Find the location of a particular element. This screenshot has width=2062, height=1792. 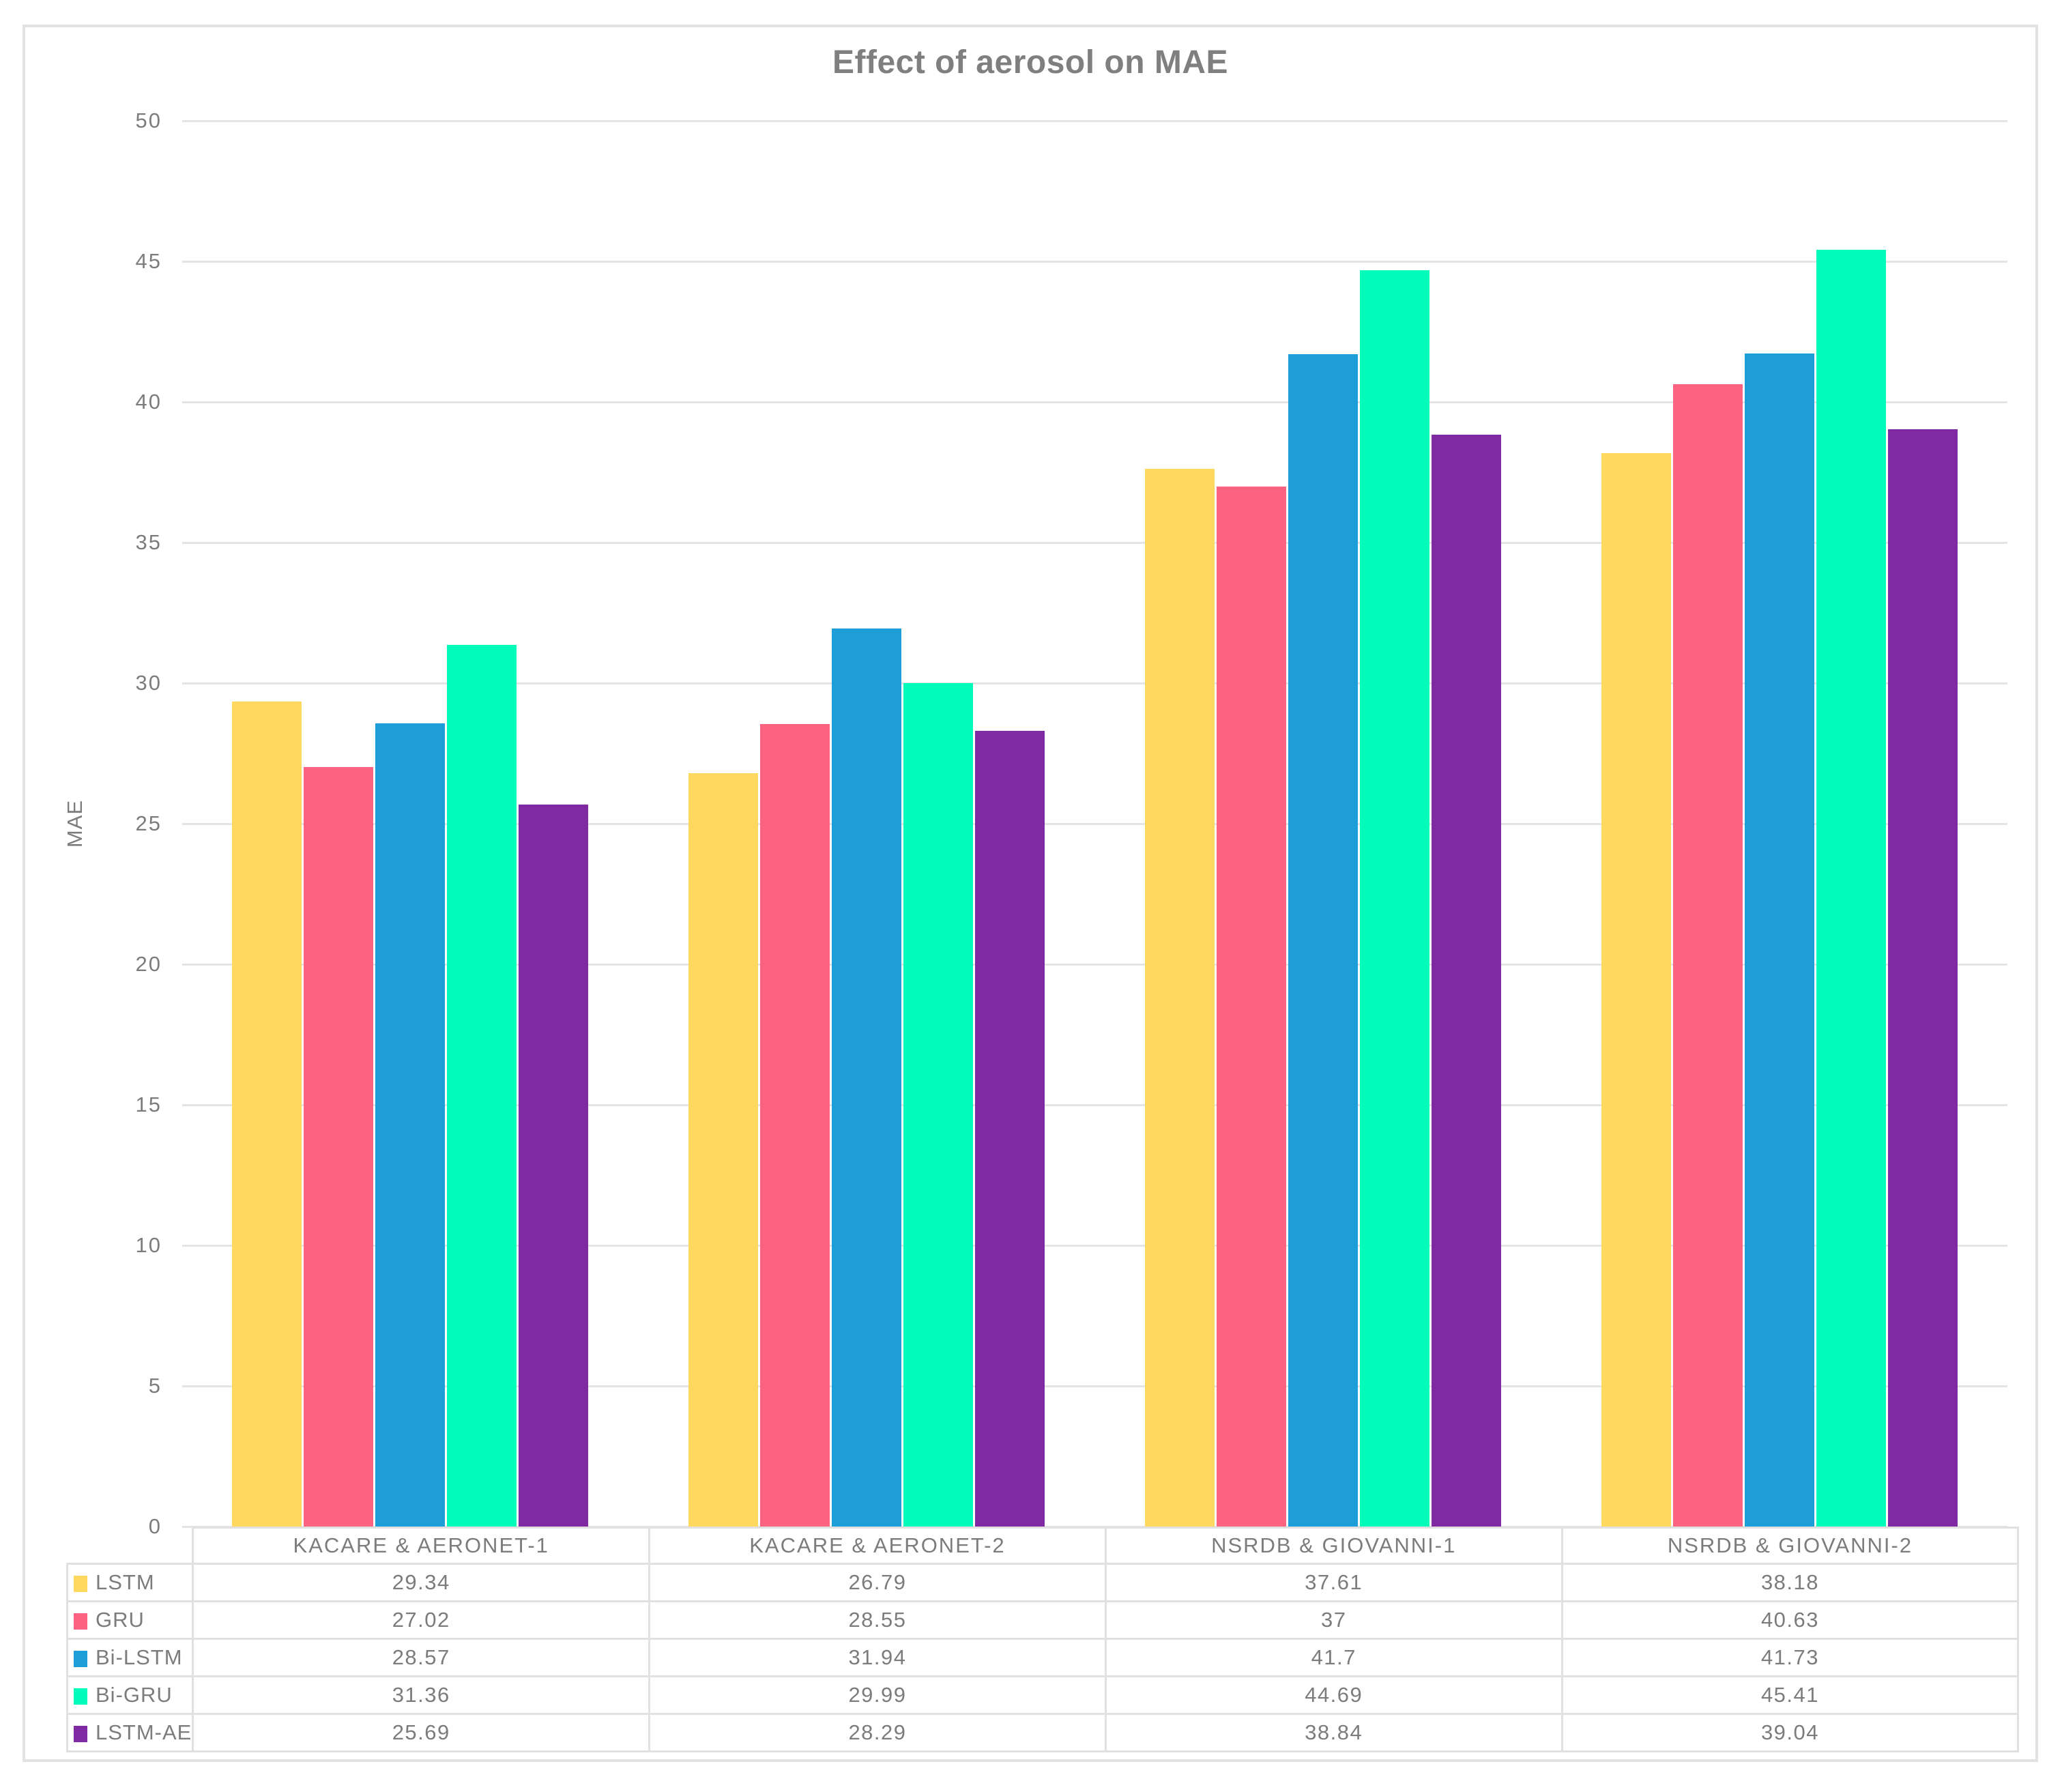

value-cell: 31.94 is located at coordinates (877, 1658).